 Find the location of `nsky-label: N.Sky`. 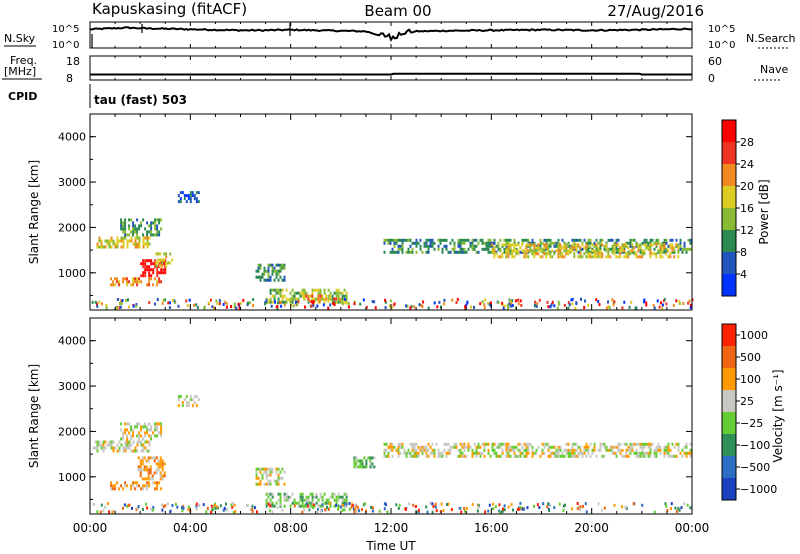

nsky-label: N.Sky is located at coordinates (20, 38).